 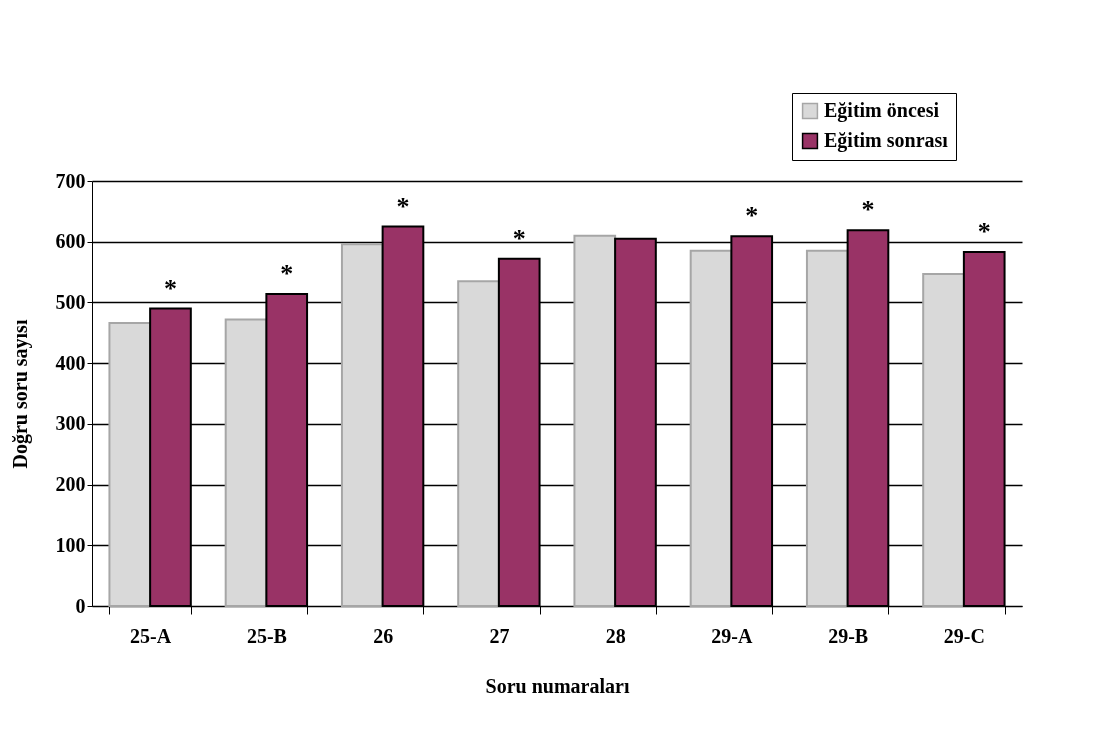 What do you see at coordinates (70, 301) in the screenshot?
I see `y-tick-label: 500` at bounding box center [70, 301].